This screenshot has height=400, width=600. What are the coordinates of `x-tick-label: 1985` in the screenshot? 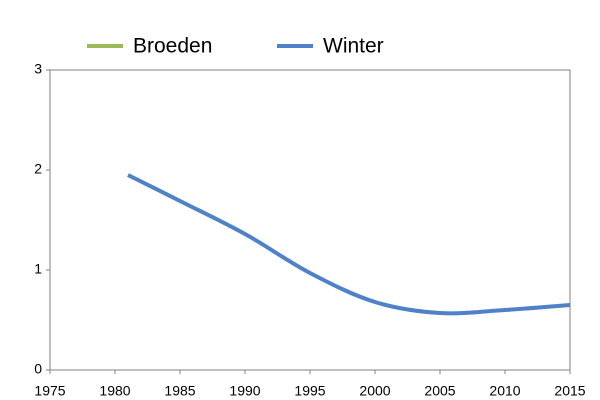 It's located at (179, 391).